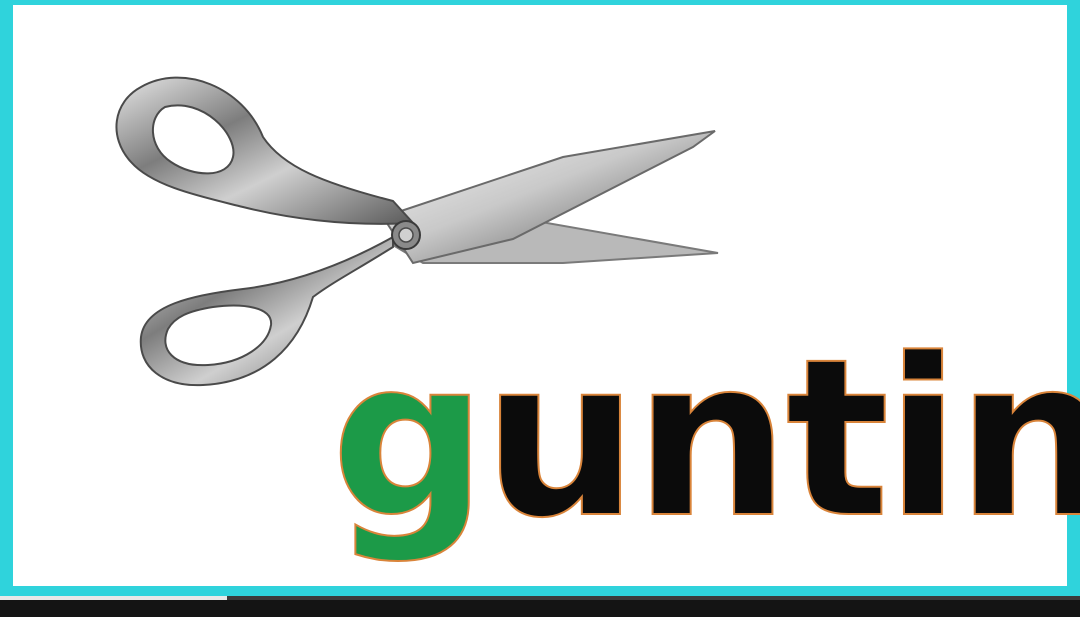 This screenshot has height=617, width=1080. I want to click on word-first-letter: g, so click(409, 439).